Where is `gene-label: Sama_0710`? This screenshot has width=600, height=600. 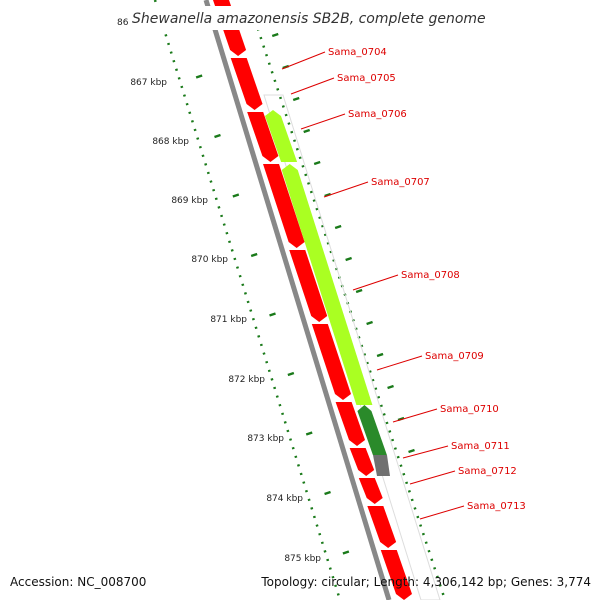
gene-label: Sama_0710 is located at coordinates (469, 409).